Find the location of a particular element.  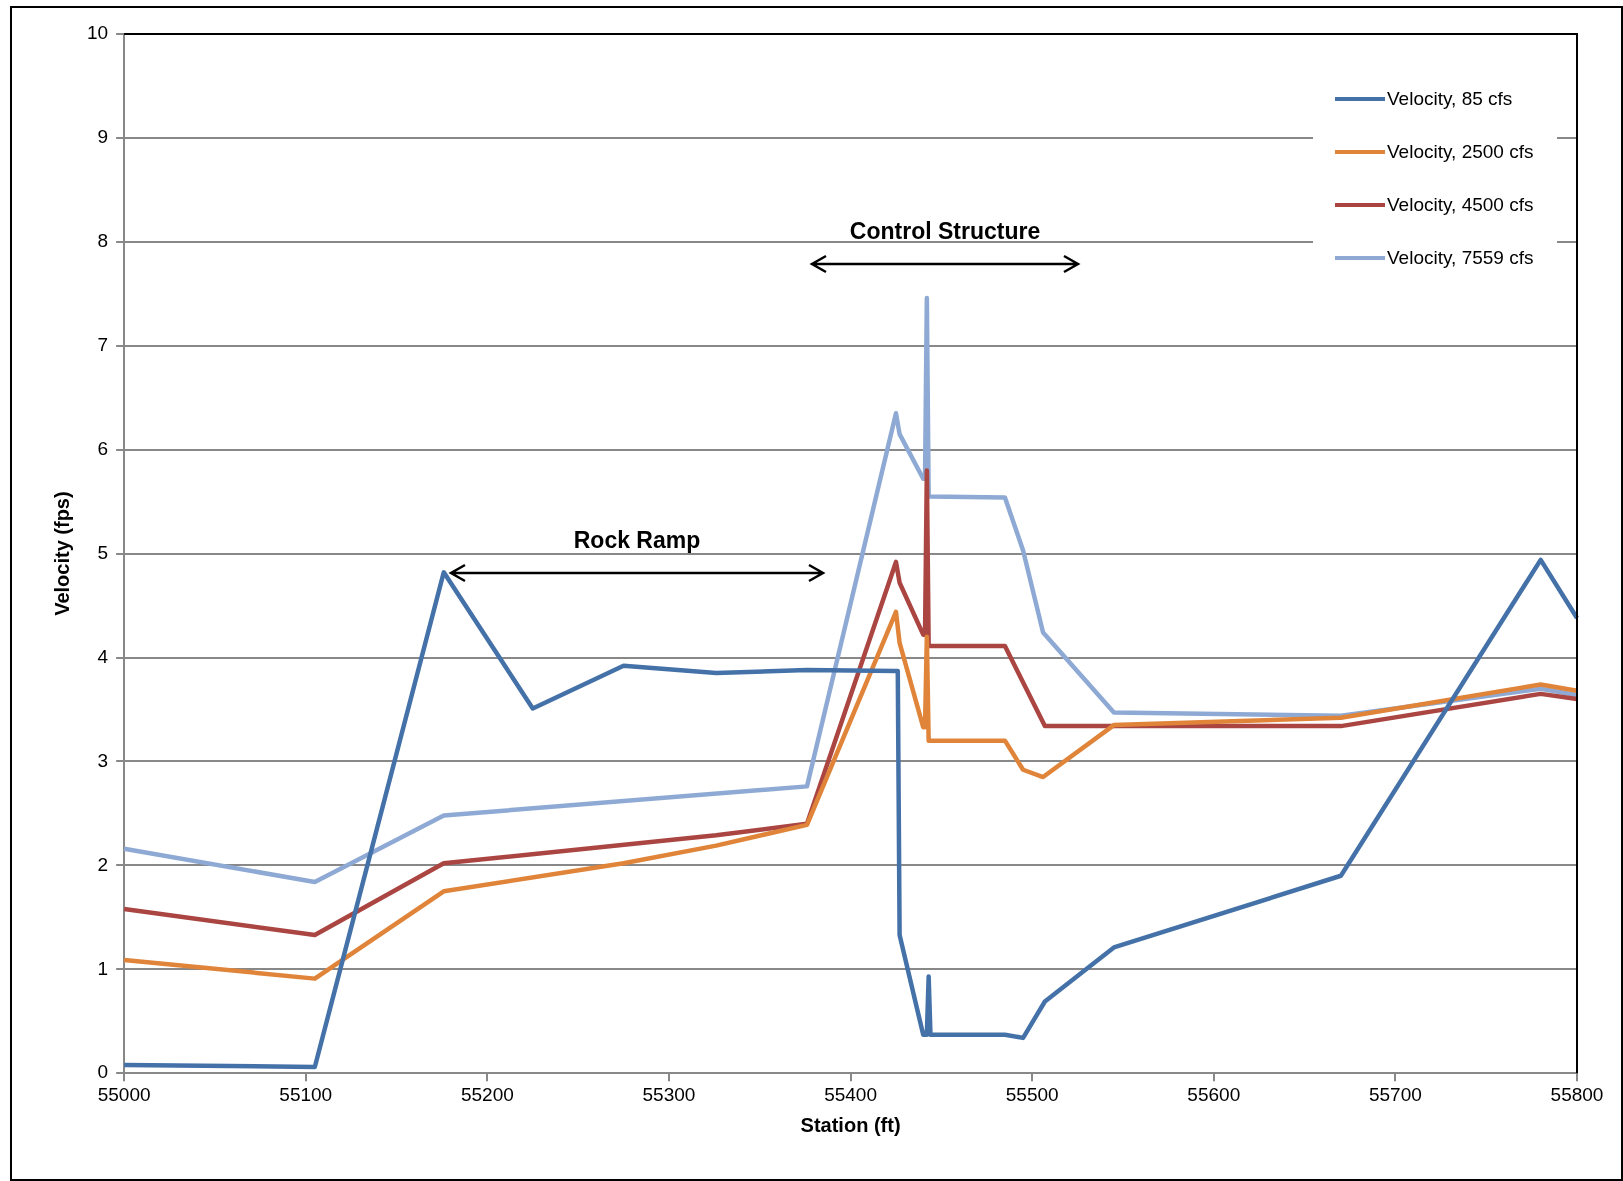

y-tick-label: 2 is located at coordinates (103, 864).